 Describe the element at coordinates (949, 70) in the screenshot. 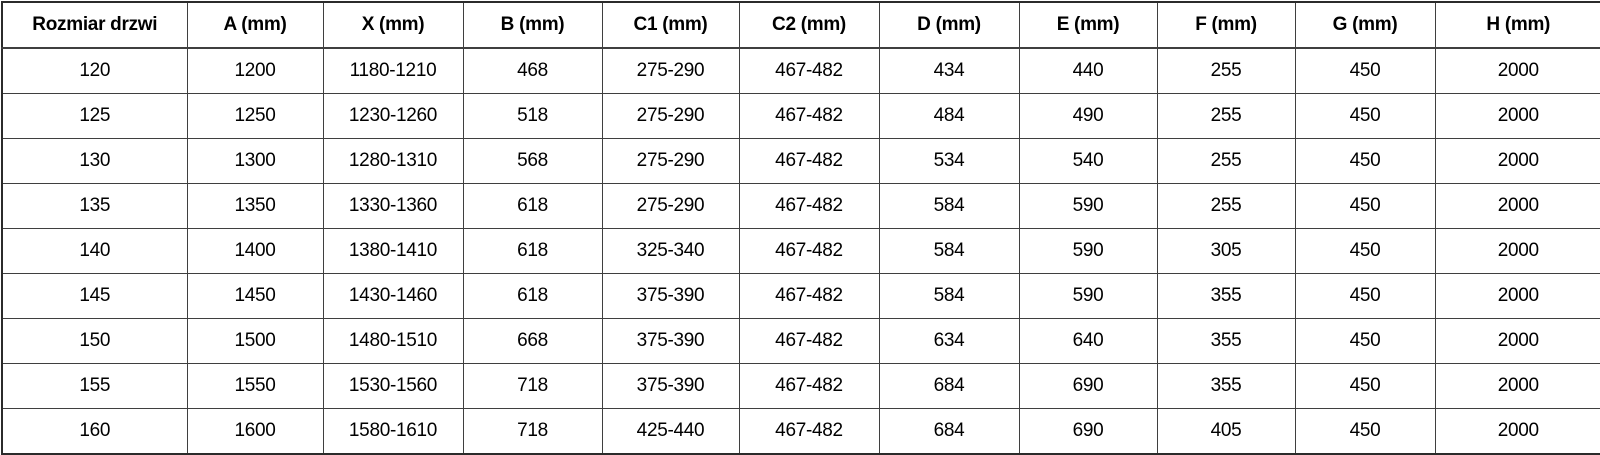

I see `table-cell: 434` at that location.